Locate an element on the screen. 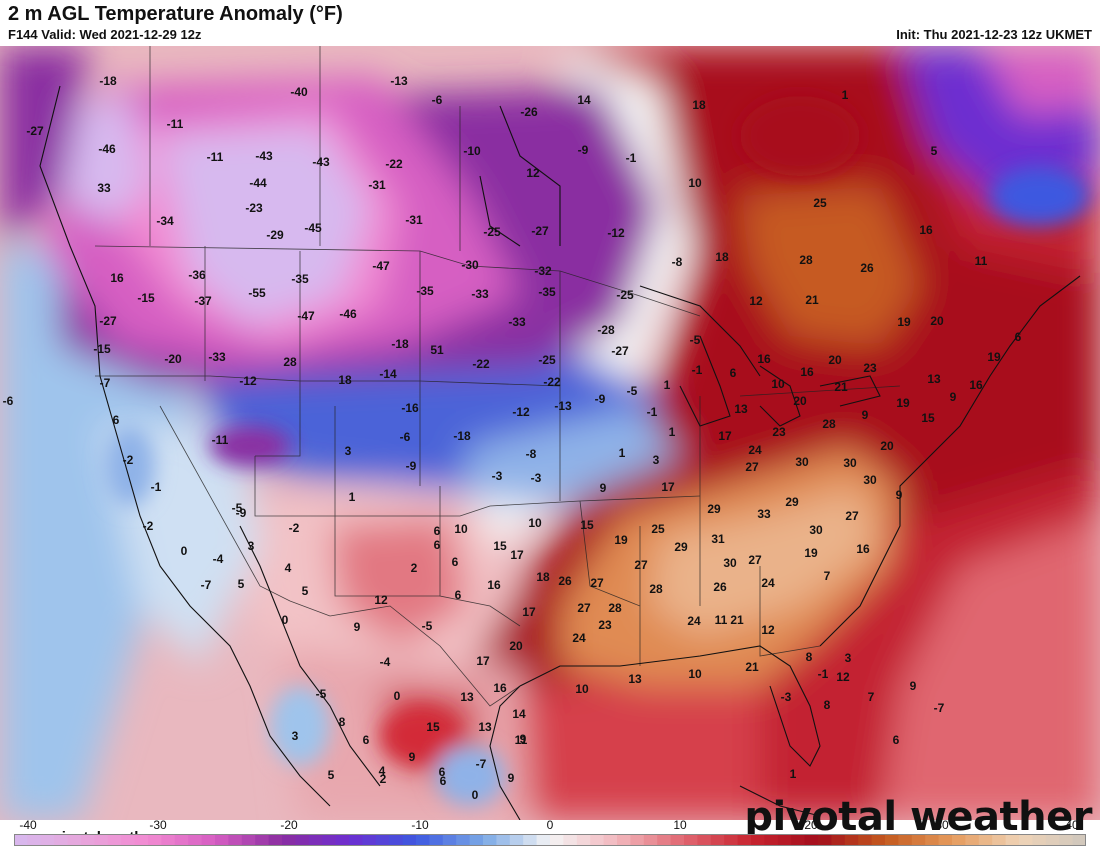 Image resolution: width=1100 pixels, height=850 pixels. anomaly-value-label: -7 is located at coordinates (206, 585).